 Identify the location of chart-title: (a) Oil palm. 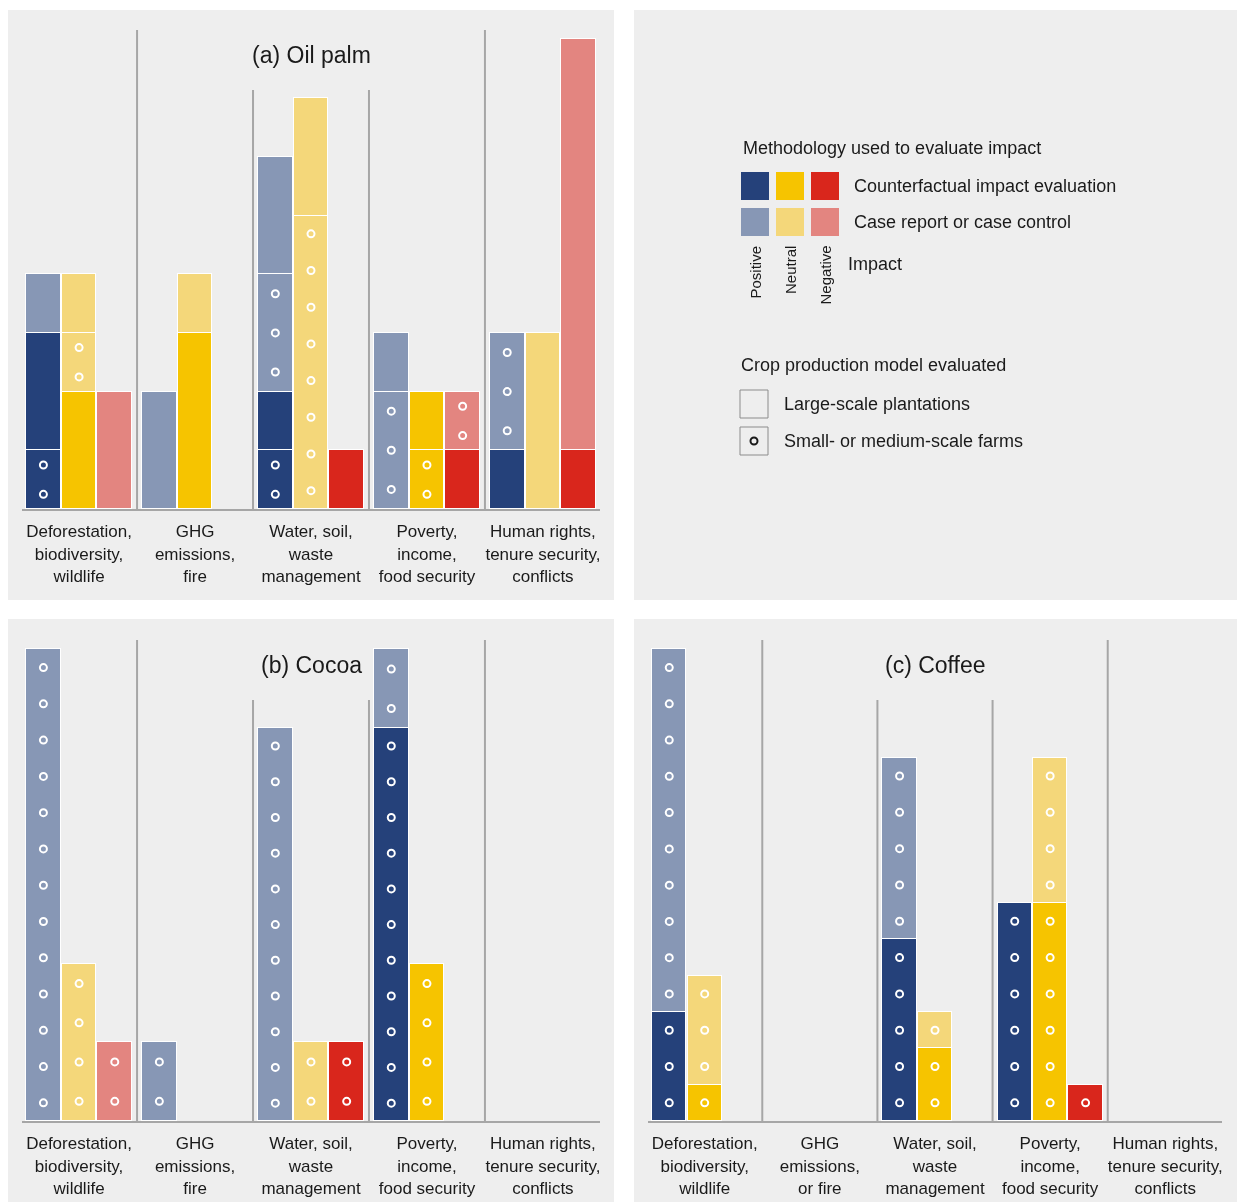
(311, 55).